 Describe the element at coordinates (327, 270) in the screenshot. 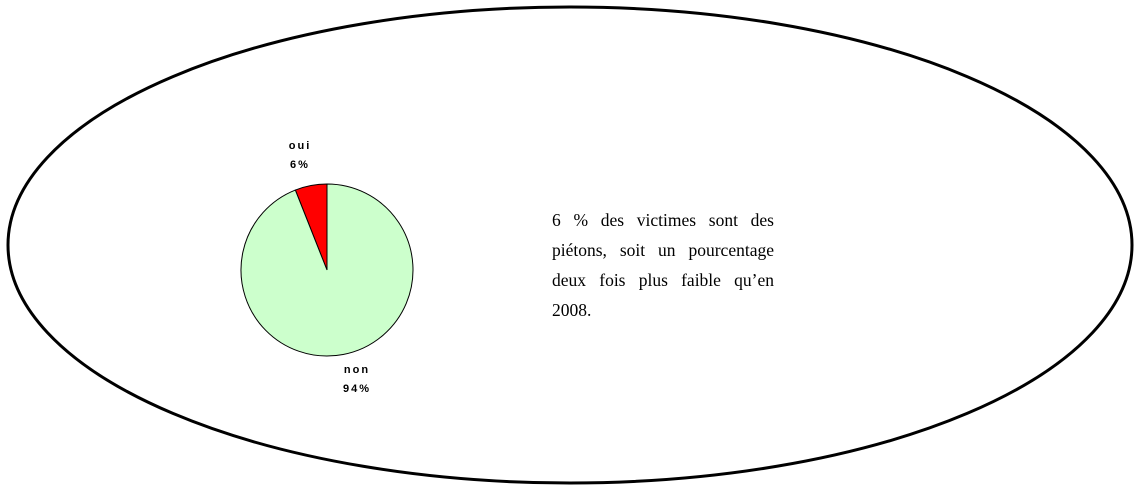

I see `pie-slice` at that location.